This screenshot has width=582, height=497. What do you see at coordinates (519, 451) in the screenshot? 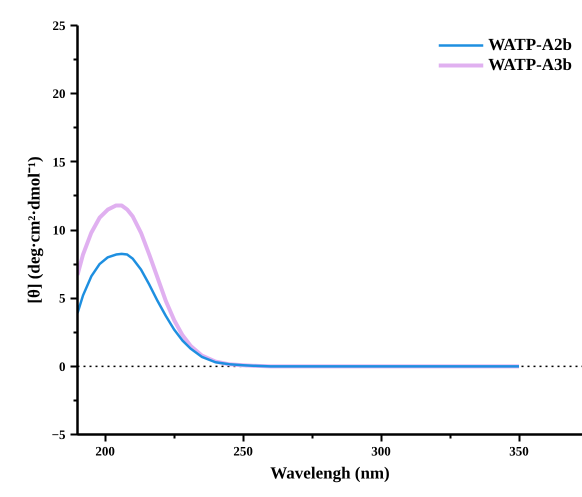
I see `x-tick-label: 350` at bounding box center [519, 451].